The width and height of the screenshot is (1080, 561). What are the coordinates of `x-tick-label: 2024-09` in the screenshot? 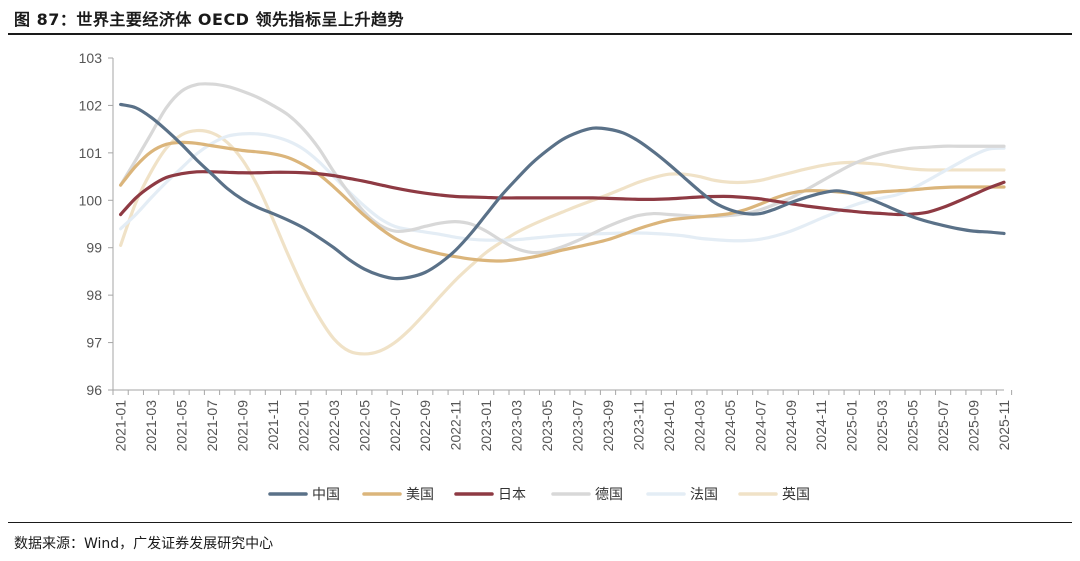 It's located at (791, 426).